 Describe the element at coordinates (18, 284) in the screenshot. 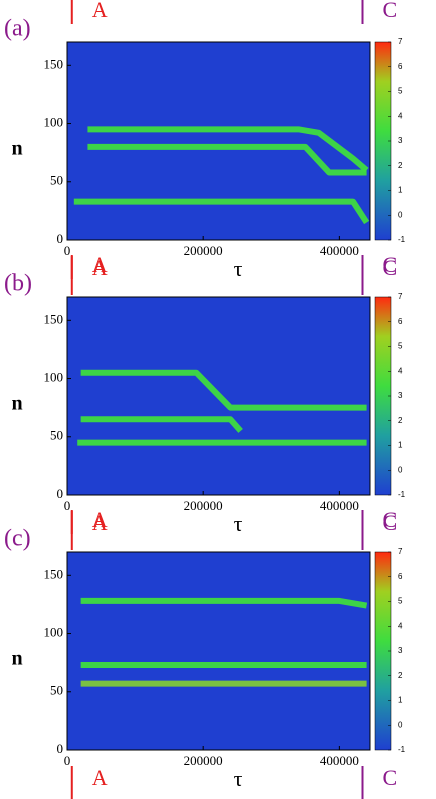

I see `panel-label: (b)` at that location.